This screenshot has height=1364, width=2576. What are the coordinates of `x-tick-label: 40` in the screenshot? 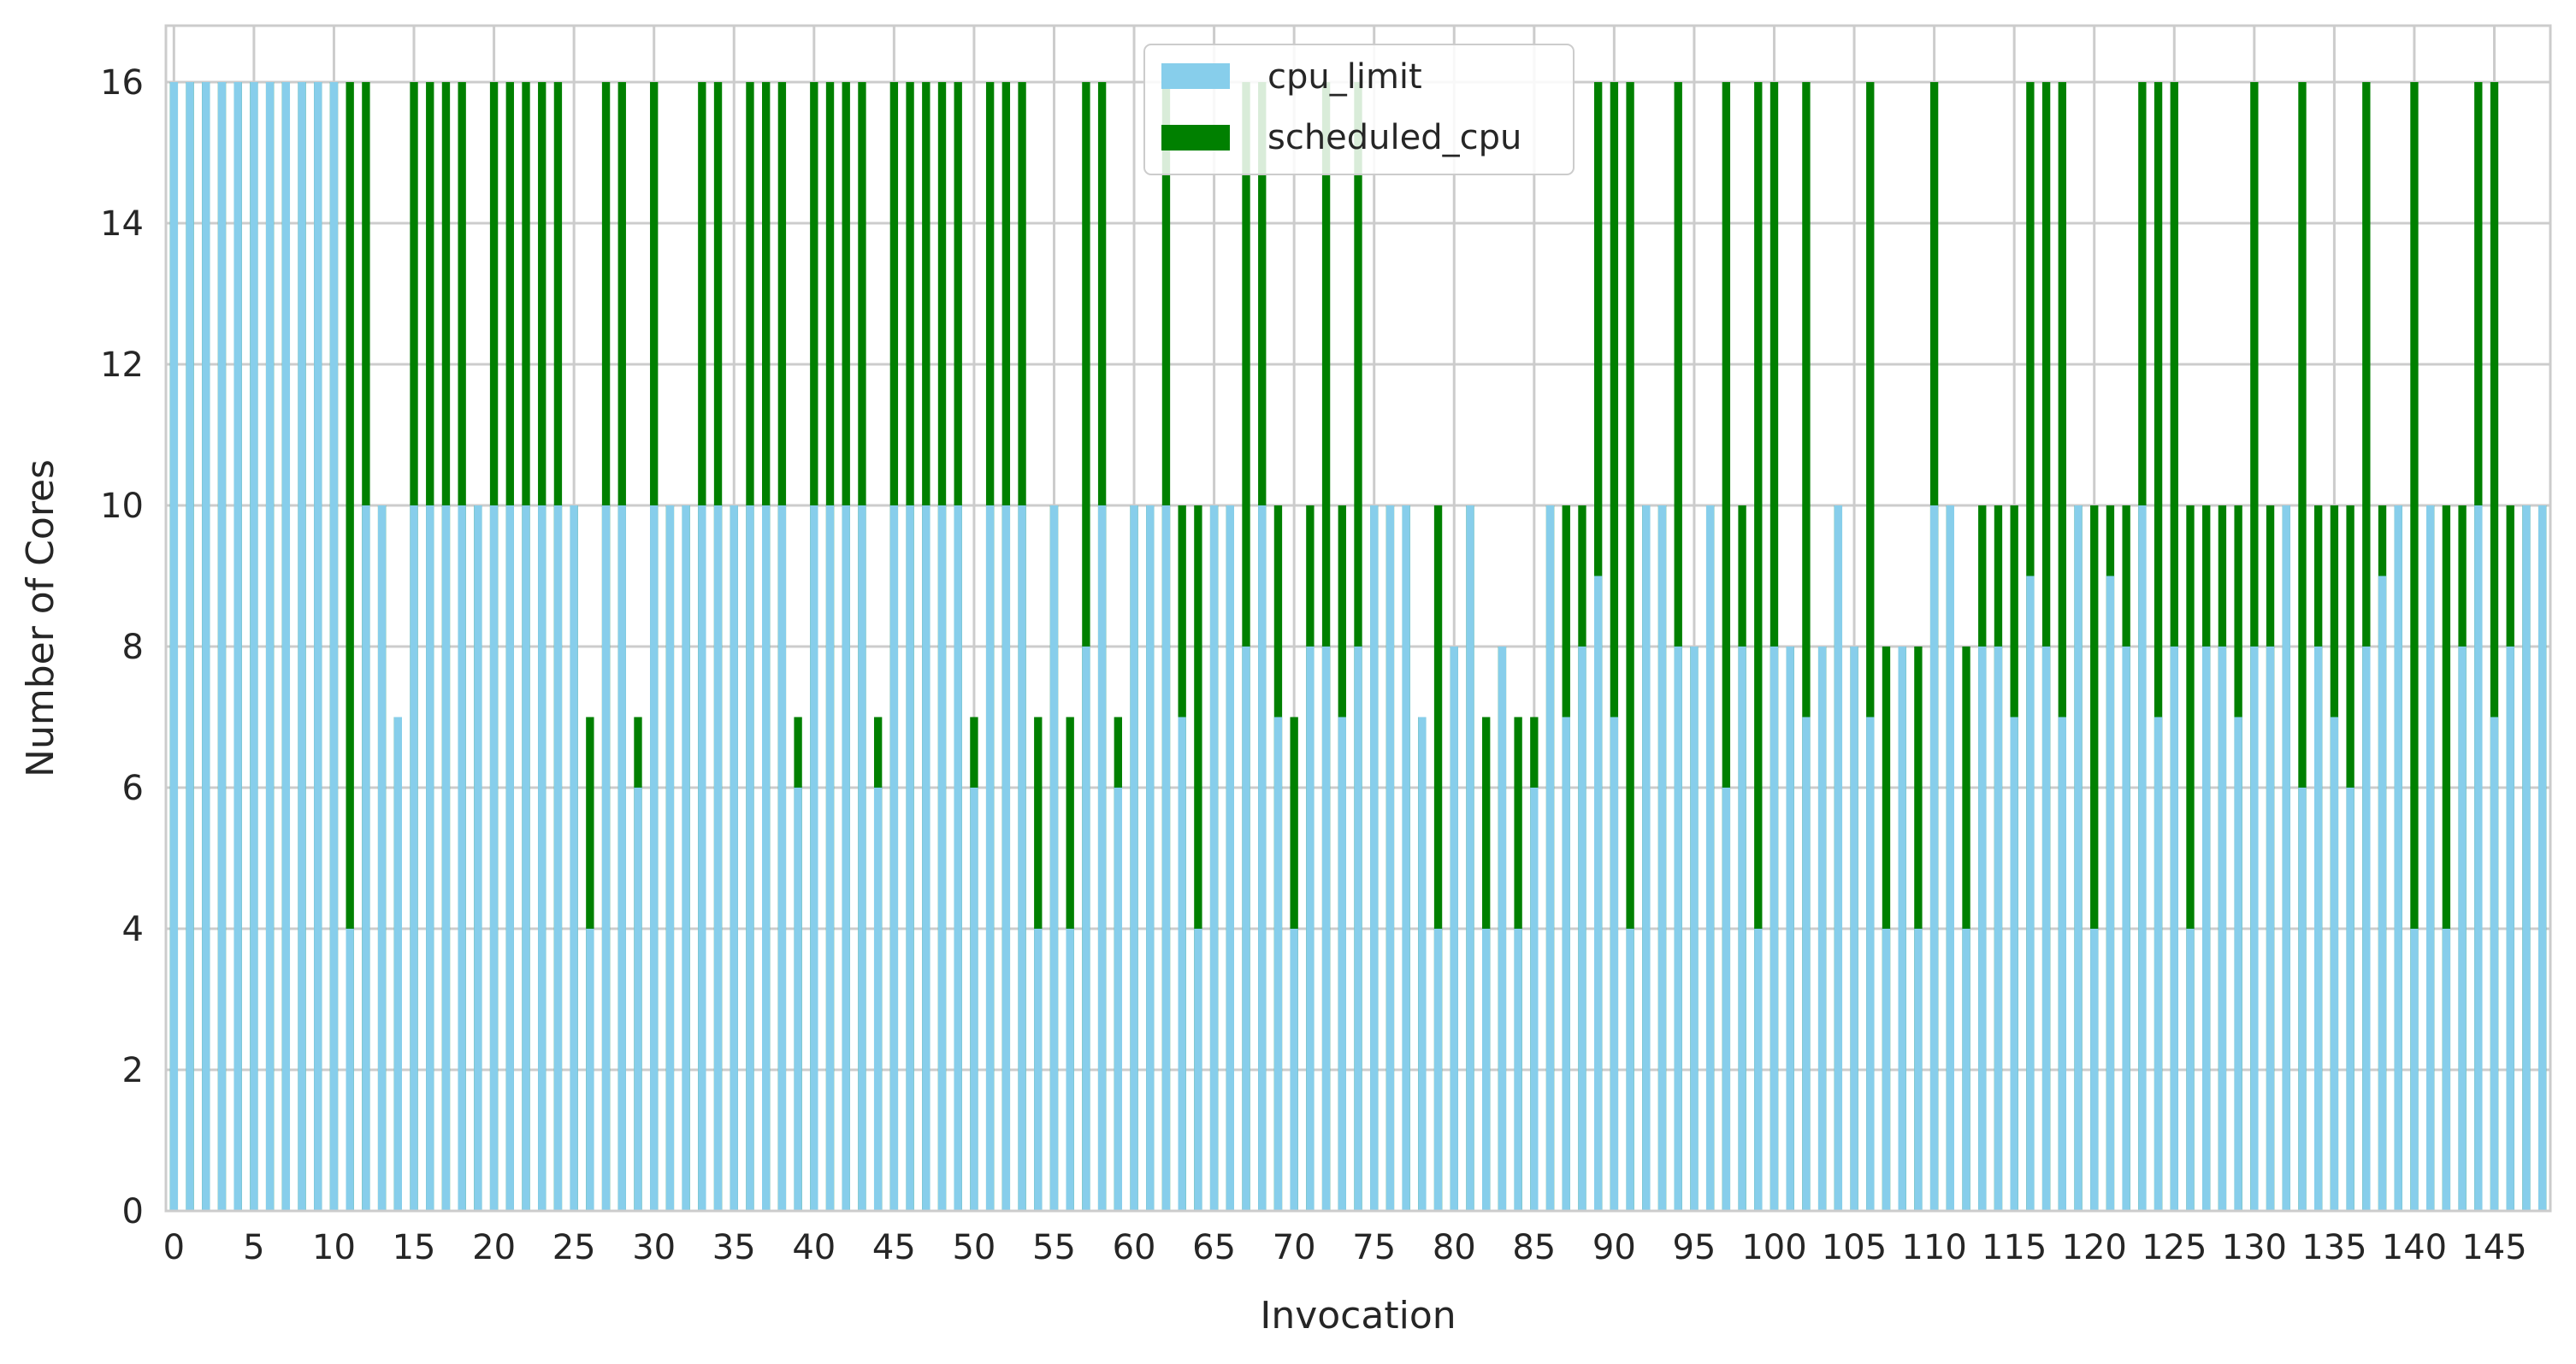 It's located at (814, 1248).